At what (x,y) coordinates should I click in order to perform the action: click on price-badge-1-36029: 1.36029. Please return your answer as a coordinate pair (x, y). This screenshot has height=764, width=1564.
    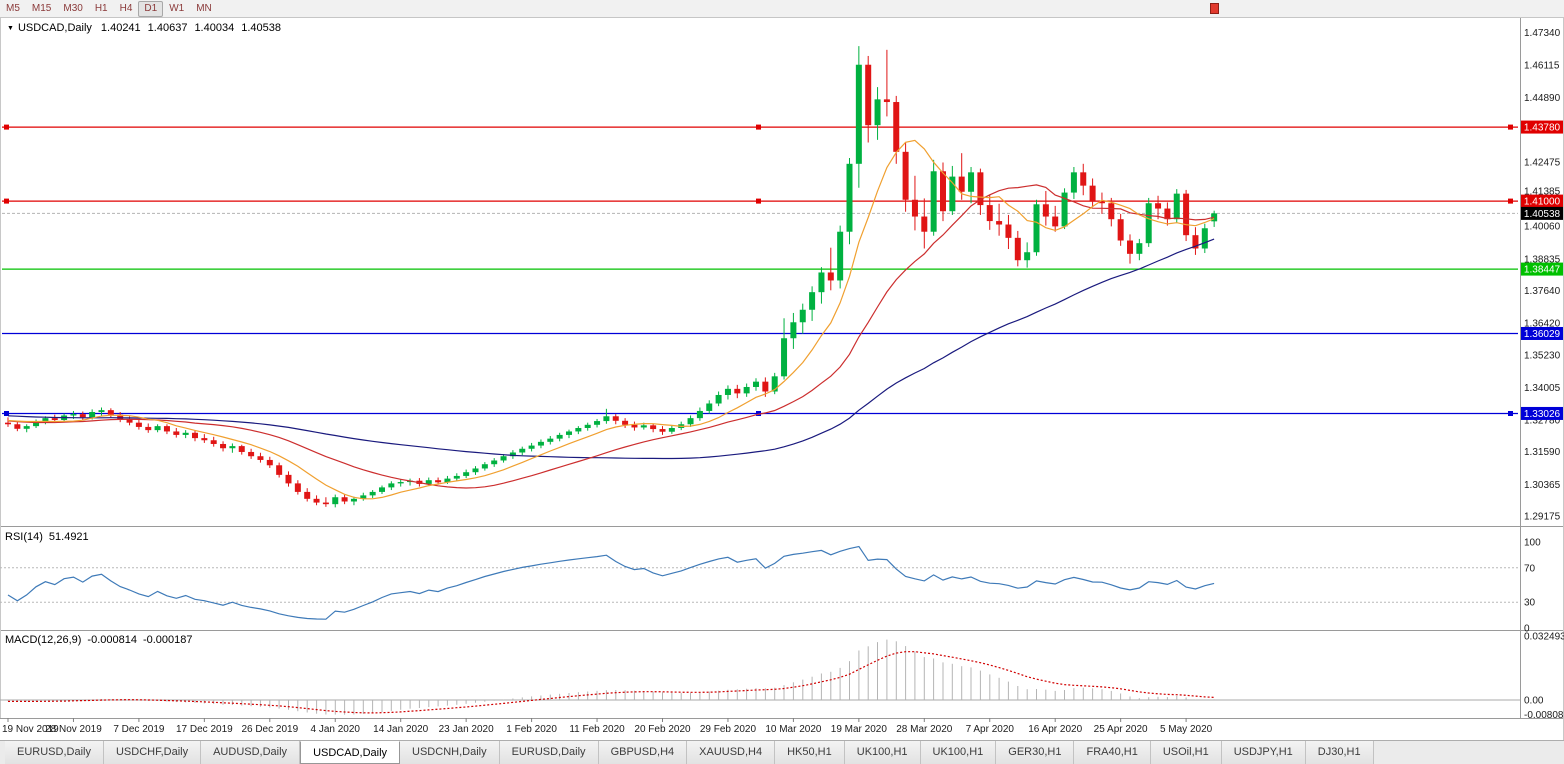
    Looking at the image, I should click on (1542, 333).